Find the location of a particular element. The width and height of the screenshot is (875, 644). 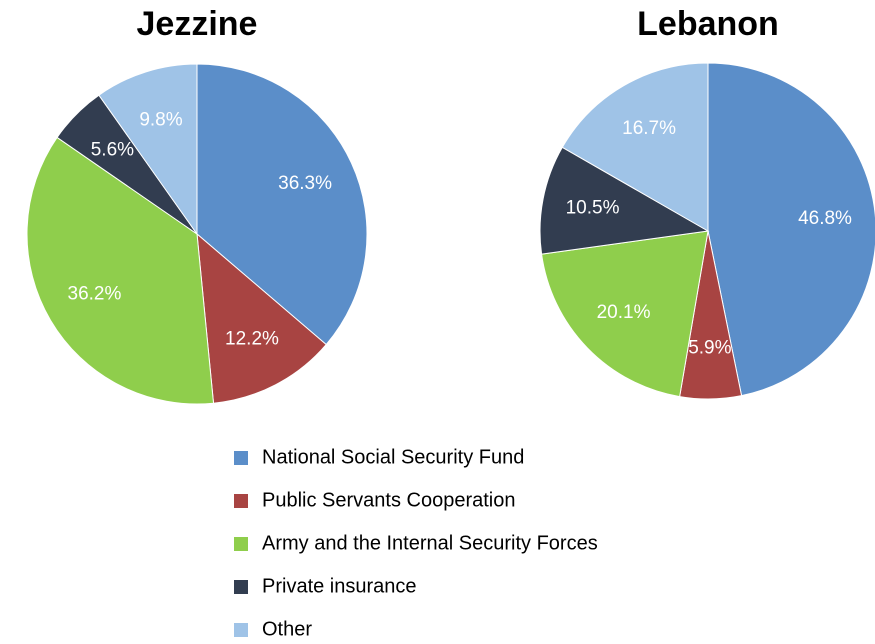

data-label: 20.1% is located at coordinates (624, 312).